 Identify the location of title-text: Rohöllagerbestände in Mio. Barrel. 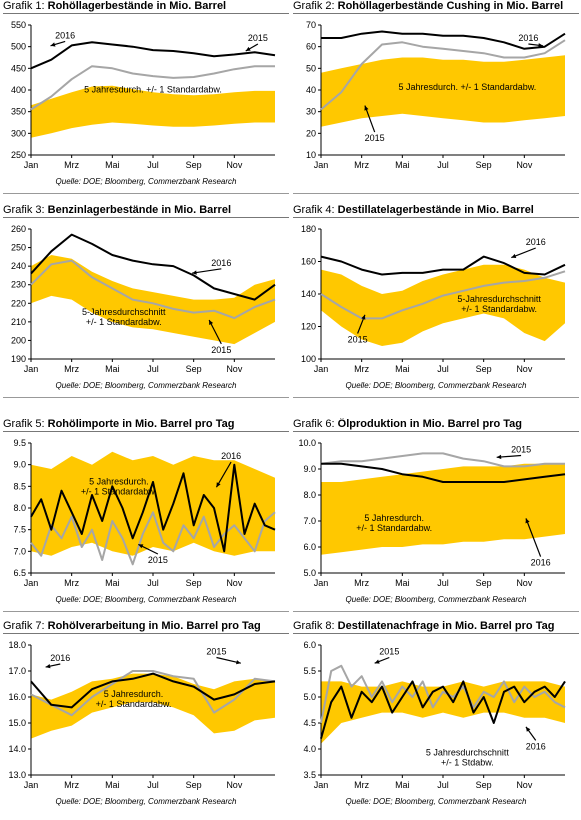
(137, 6).